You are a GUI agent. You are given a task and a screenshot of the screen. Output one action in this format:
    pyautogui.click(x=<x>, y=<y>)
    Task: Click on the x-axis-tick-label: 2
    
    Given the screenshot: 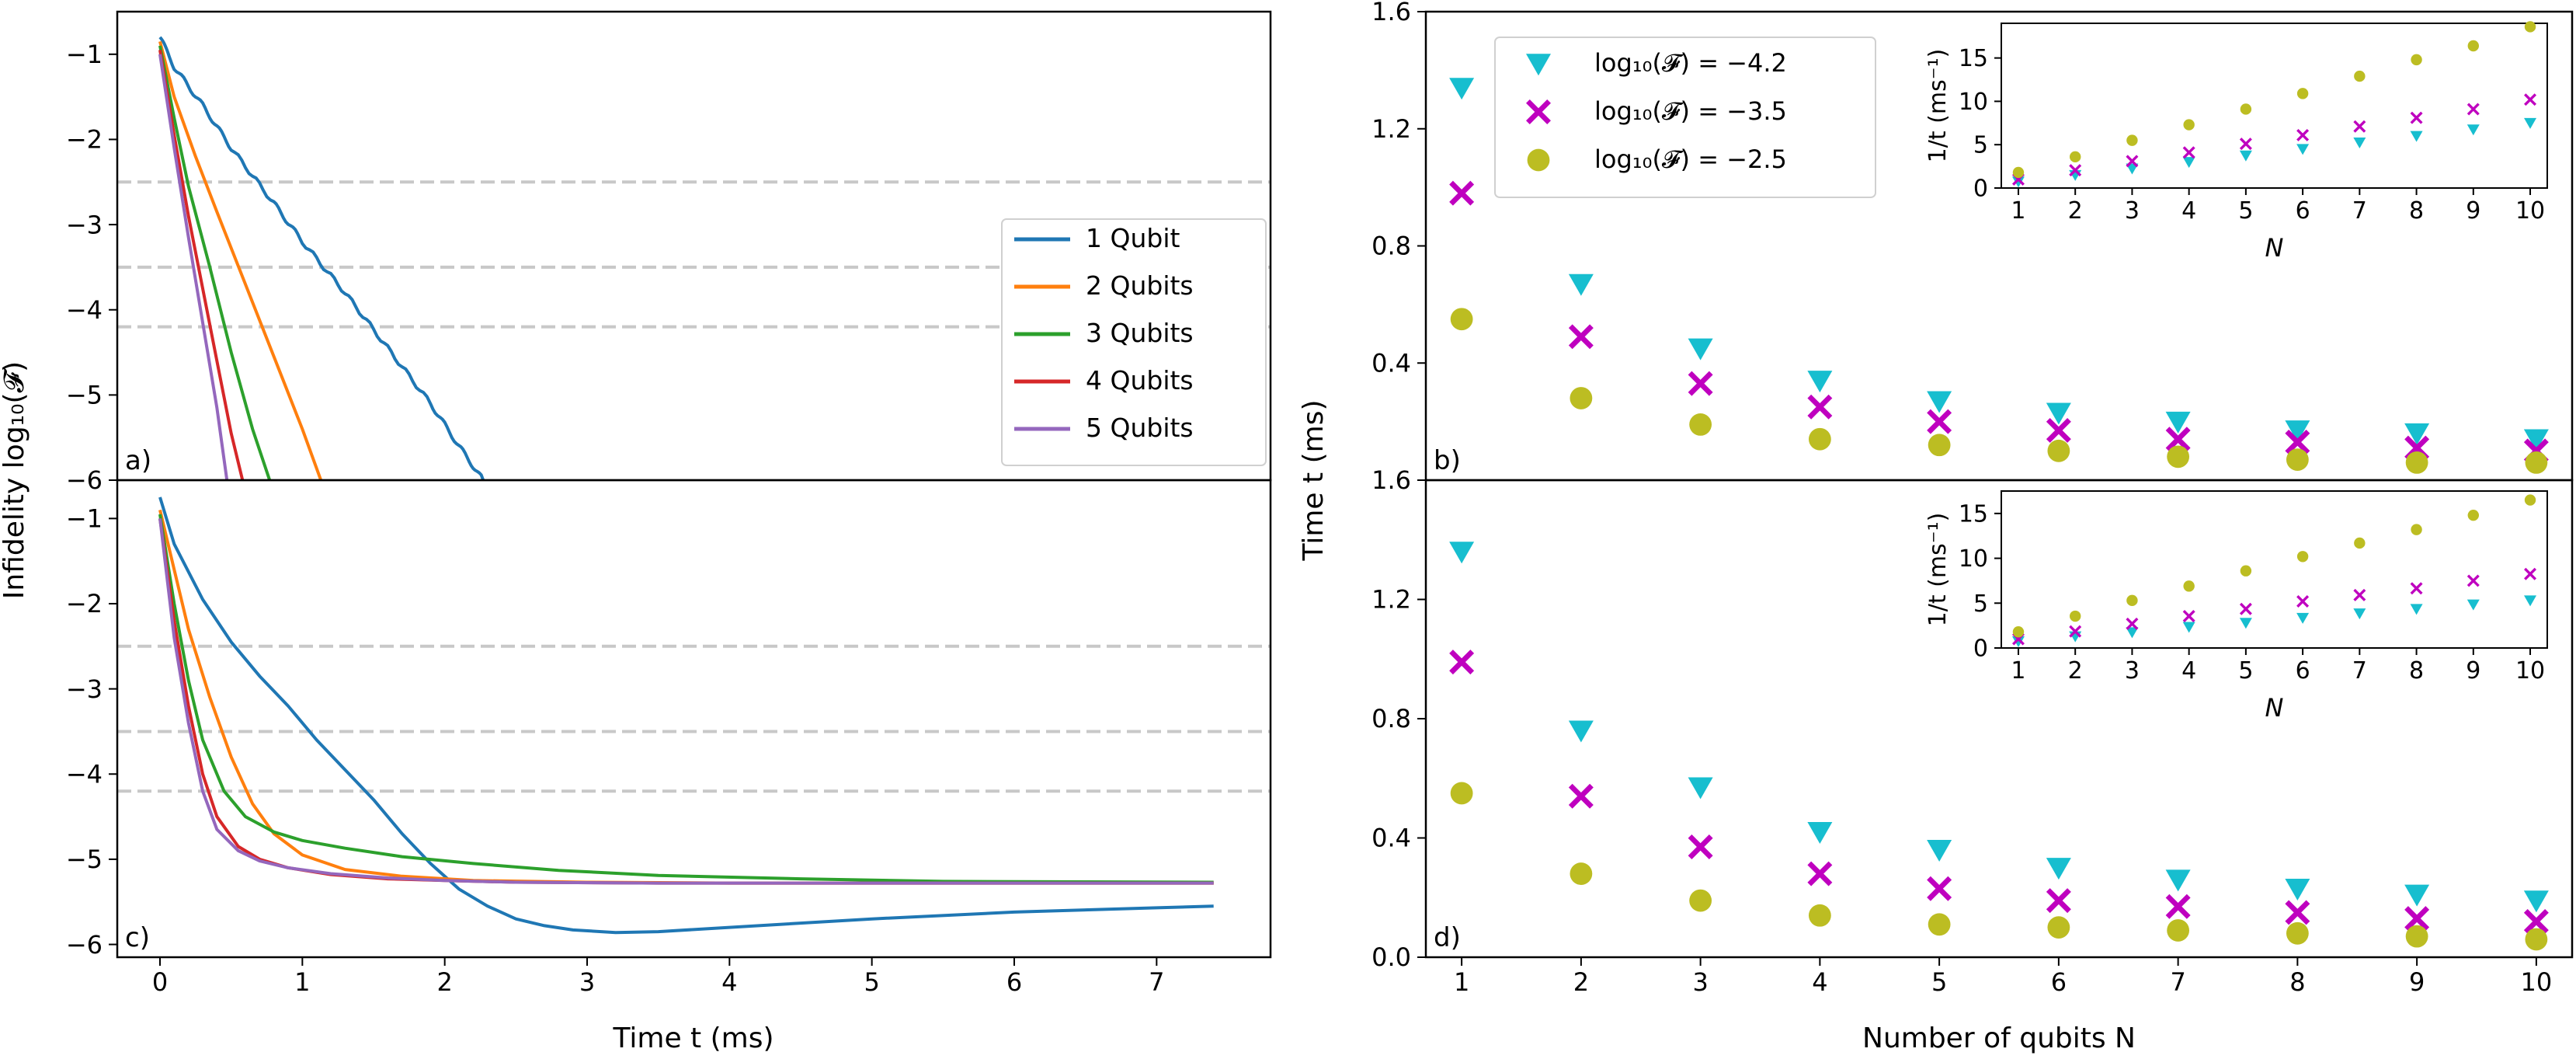 What is the action you would take?
    pyautogui.click(x=1581, y=982)
    